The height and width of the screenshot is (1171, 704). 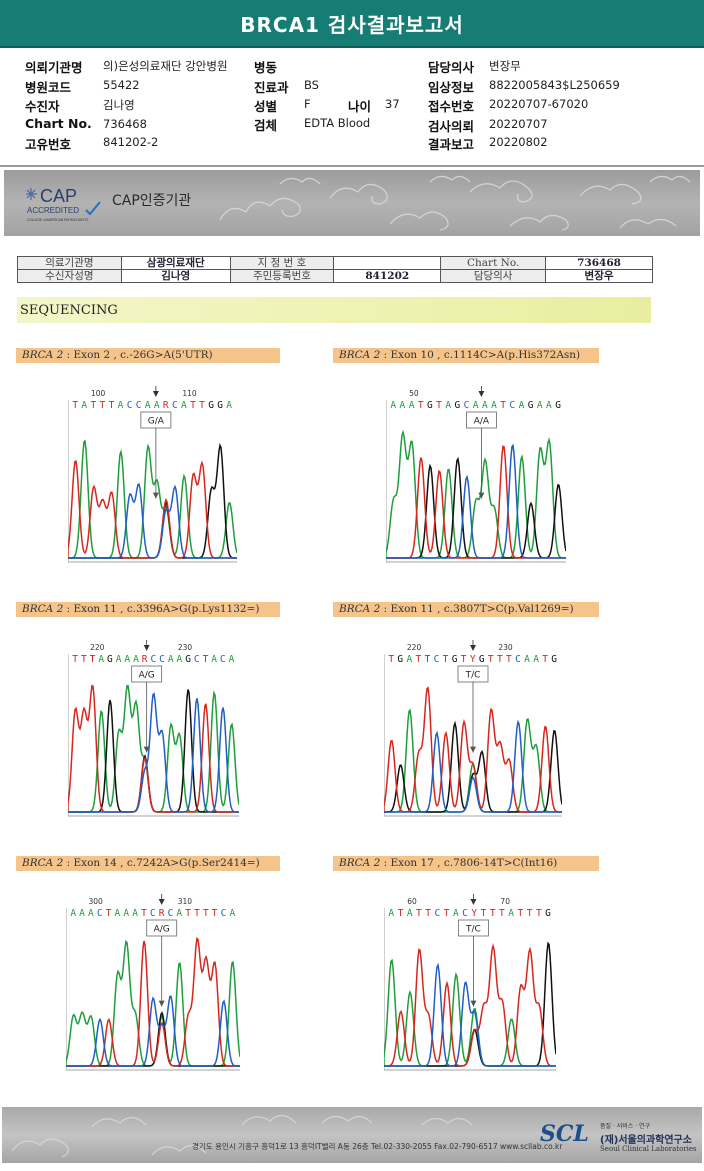 I want to click on chromatogram-6: 60 70 A T A T T C T A C Y T T T A T T T G T/C, so click(x=470, y=983).